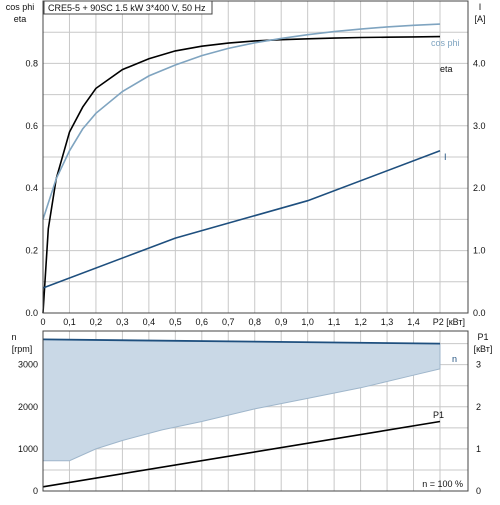  What do you see at coordinates (480, 7) in the screenshot?
I see `right-axis-label-current: I` at bounding box center [480, 7].